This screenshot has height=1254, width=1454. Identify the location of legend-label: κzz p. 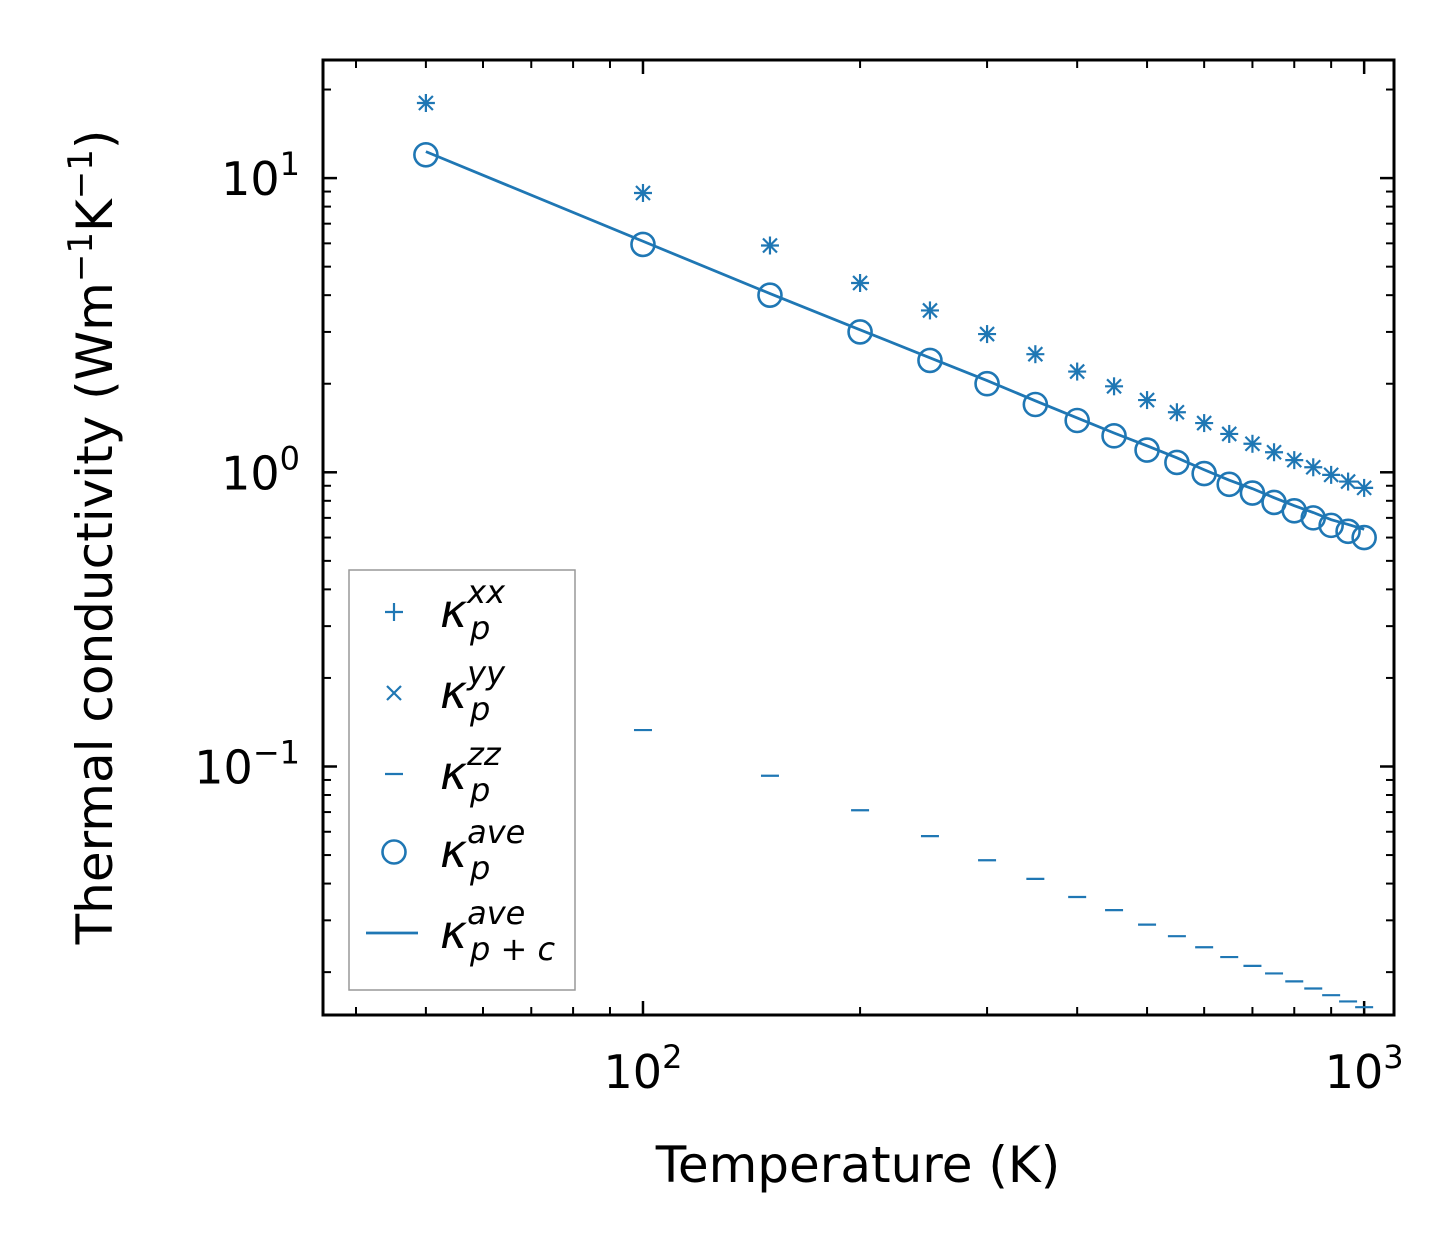
(471, 772).